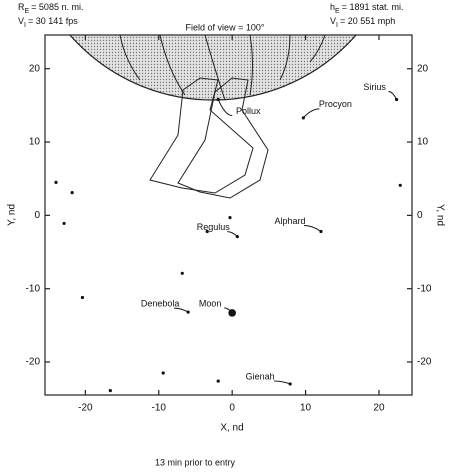 This screenshot has height=476, width=453. Describe the element at coordinates (159, 408) in the screenshot. I see `x-tick-label: -10` at that location.